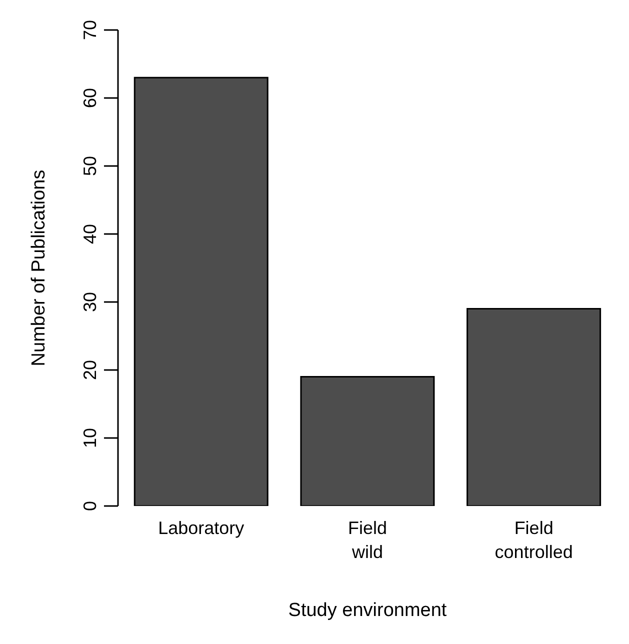 This screenshot has height=644, width=629. What do you see at coordinates (368, 540) in the screenshot?
I see `x-tick-label: Field wild` at bounding box center [368, 540].